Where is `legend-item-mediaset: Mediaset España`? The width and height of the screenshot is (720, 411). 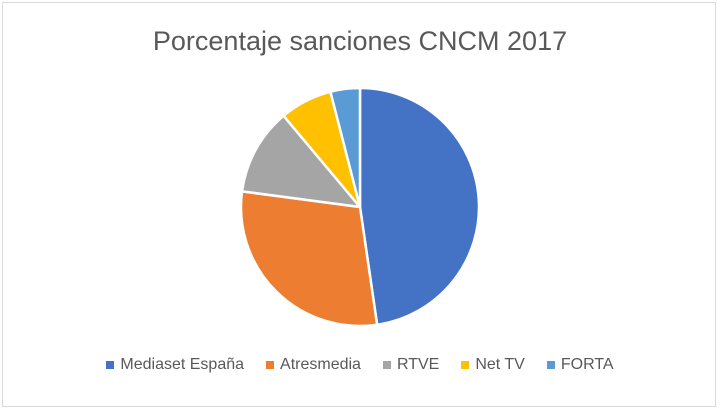
legend-item-mediaset: Mediaset España is located at coordinates (175, 365).